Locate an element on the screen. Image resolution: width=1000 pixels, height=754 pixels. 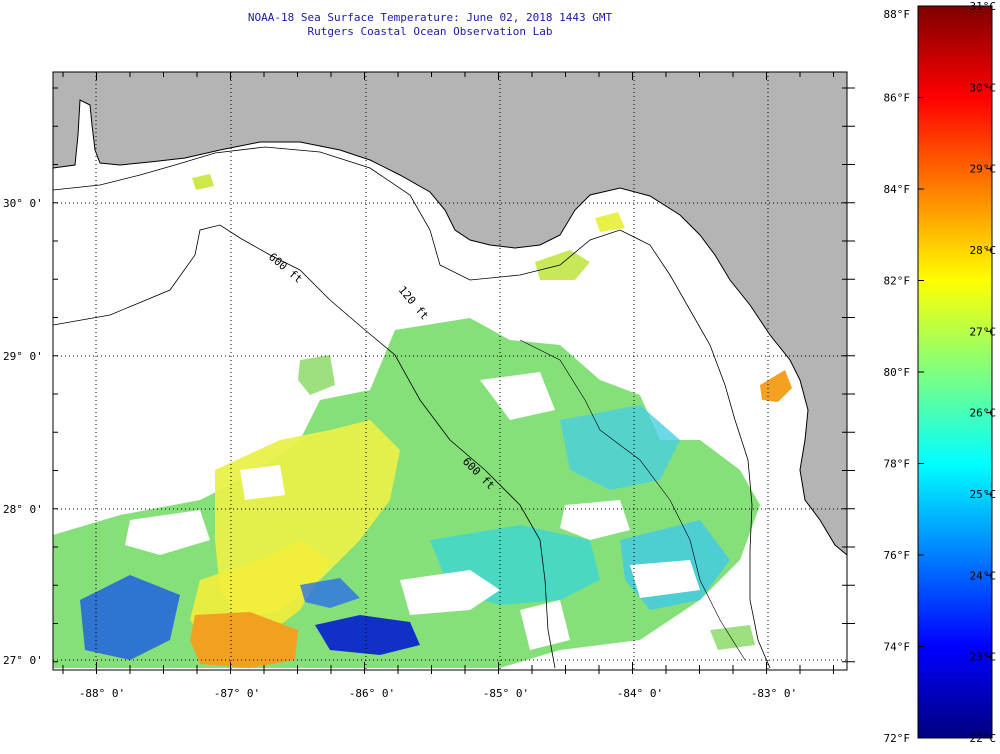
colorbar-c-label: 25°C is located at coordinates (983, 494).